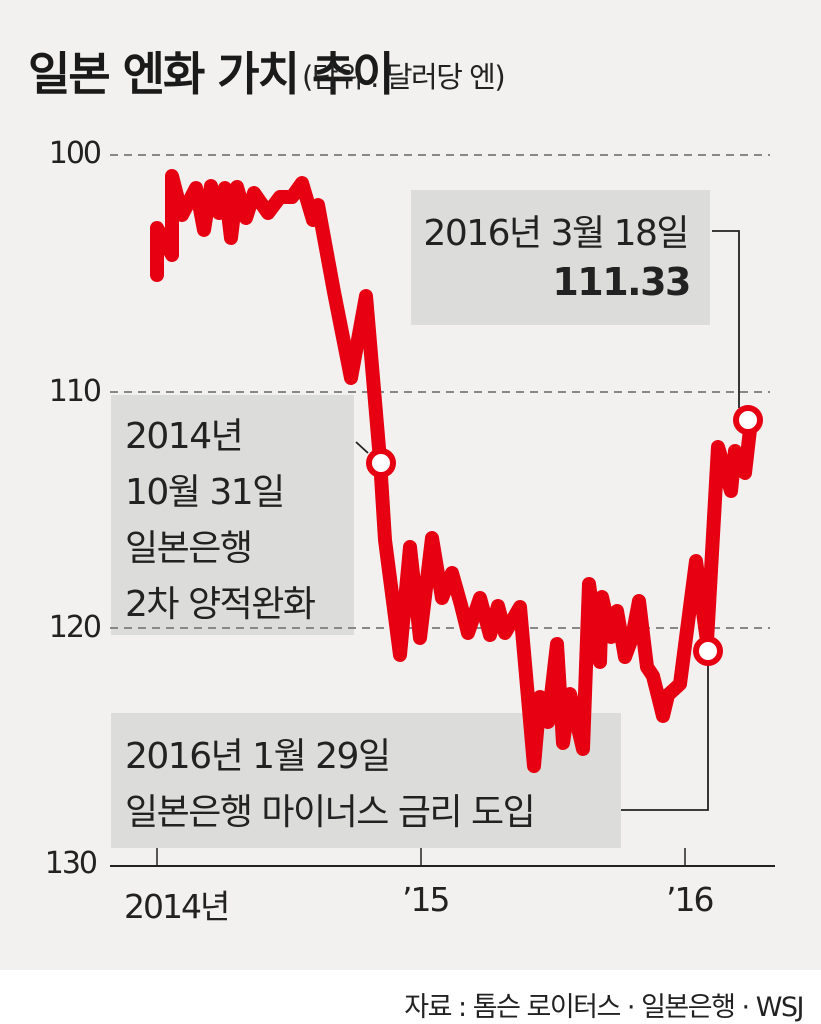  I want to click on y-tick-120: 120, so click(75, 627).